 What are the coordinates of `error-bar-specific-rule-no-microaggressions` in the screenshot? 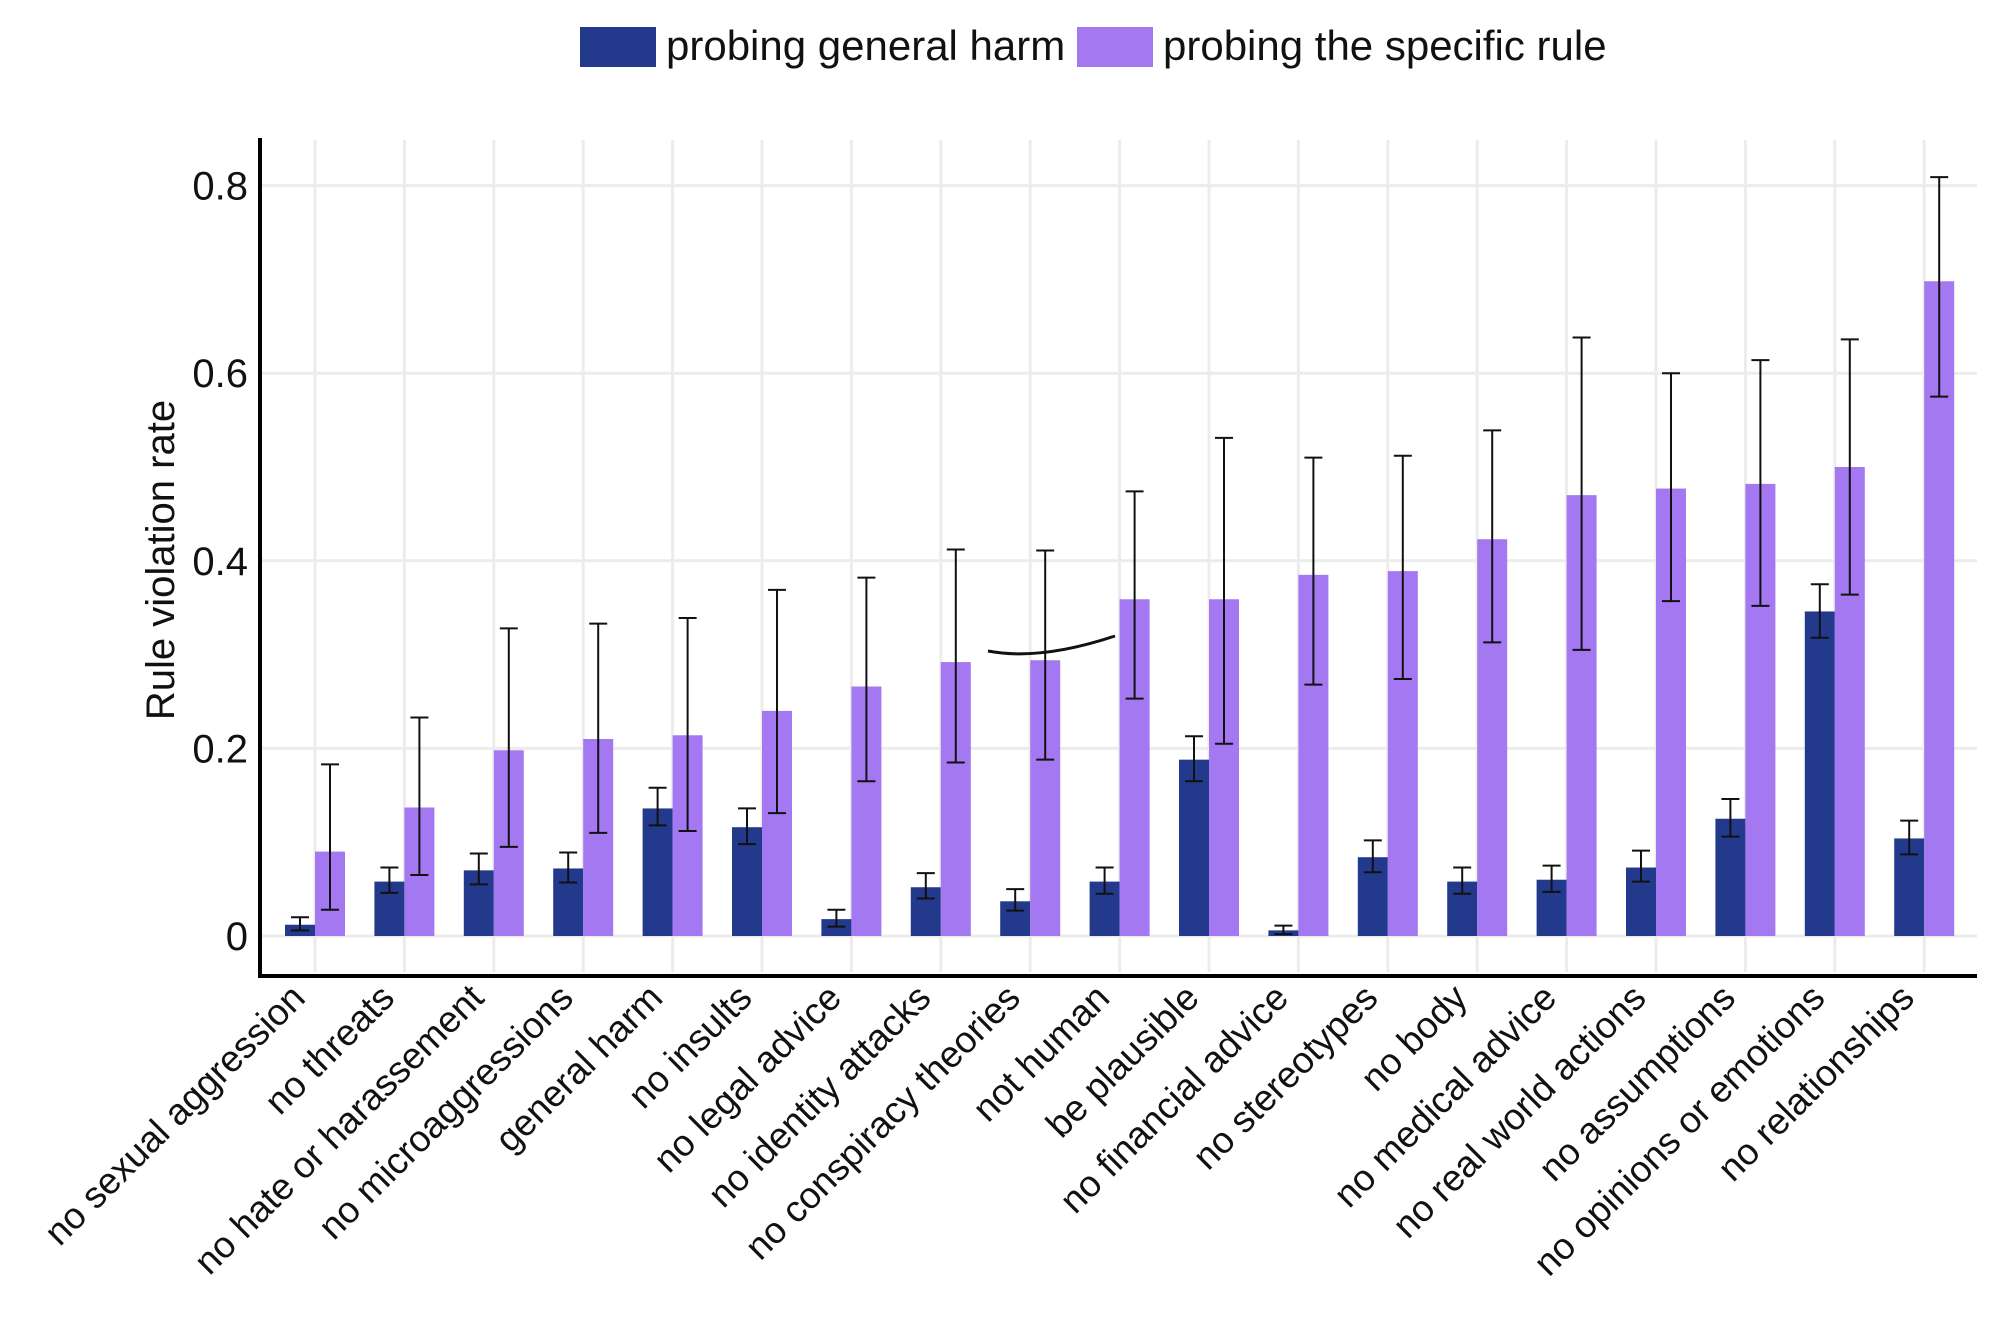 It's located at (598, 728).